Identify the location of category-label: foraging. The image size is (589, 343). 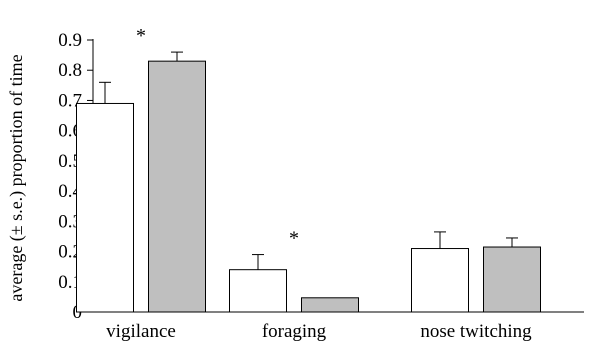
(294, 331).